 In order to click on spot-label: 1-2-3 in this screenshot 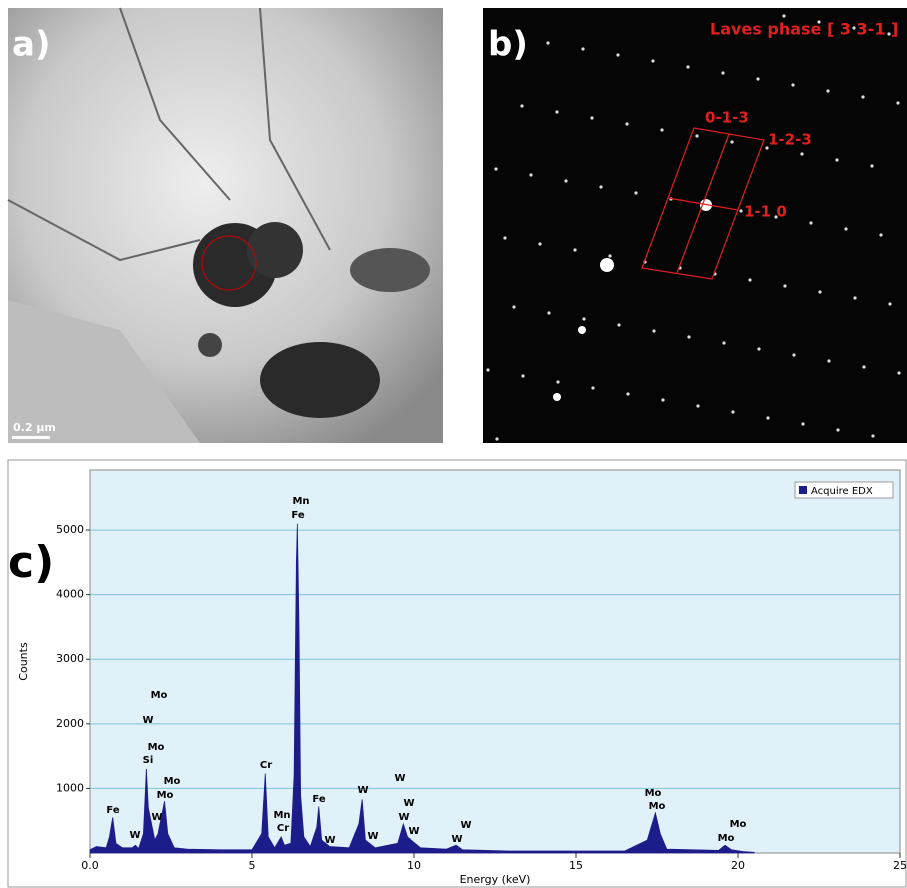, I will do `click(790, 140)`.